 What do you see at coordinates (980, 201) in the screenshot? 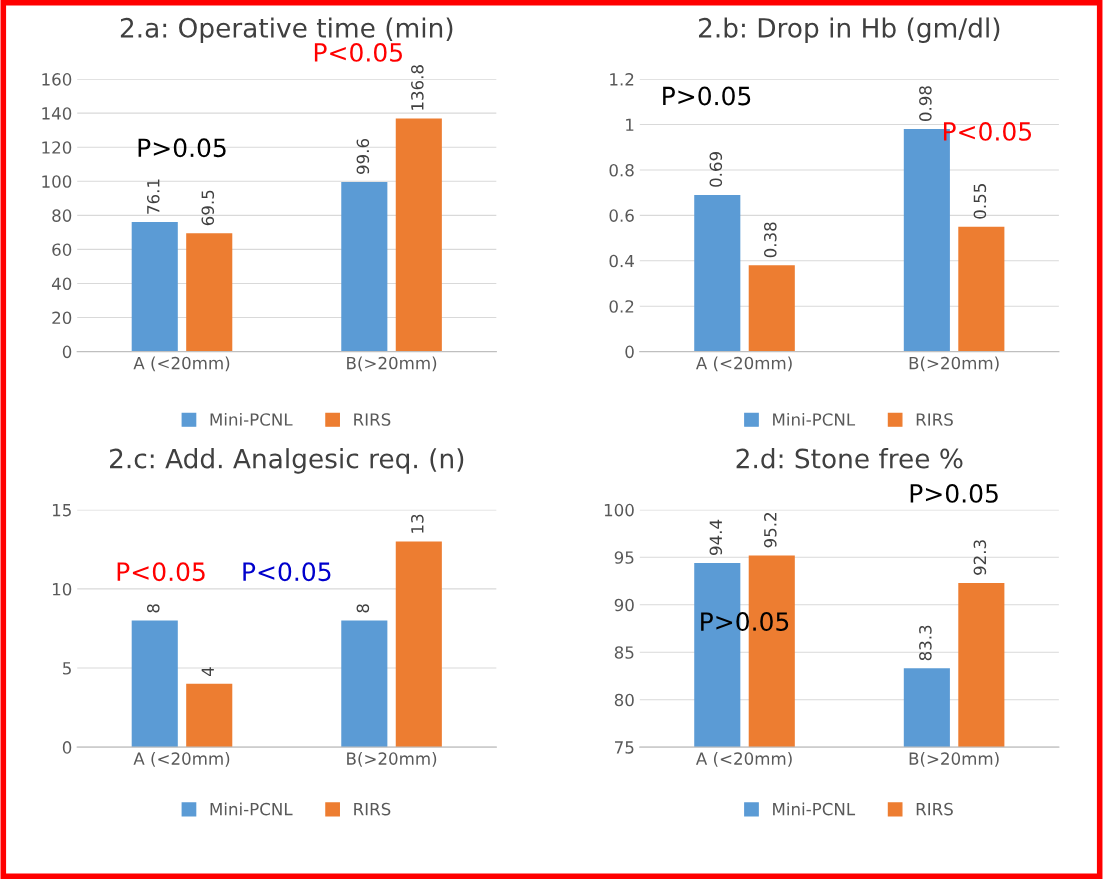
I see `data-label: 0.55` at bounding box center [980, 201].